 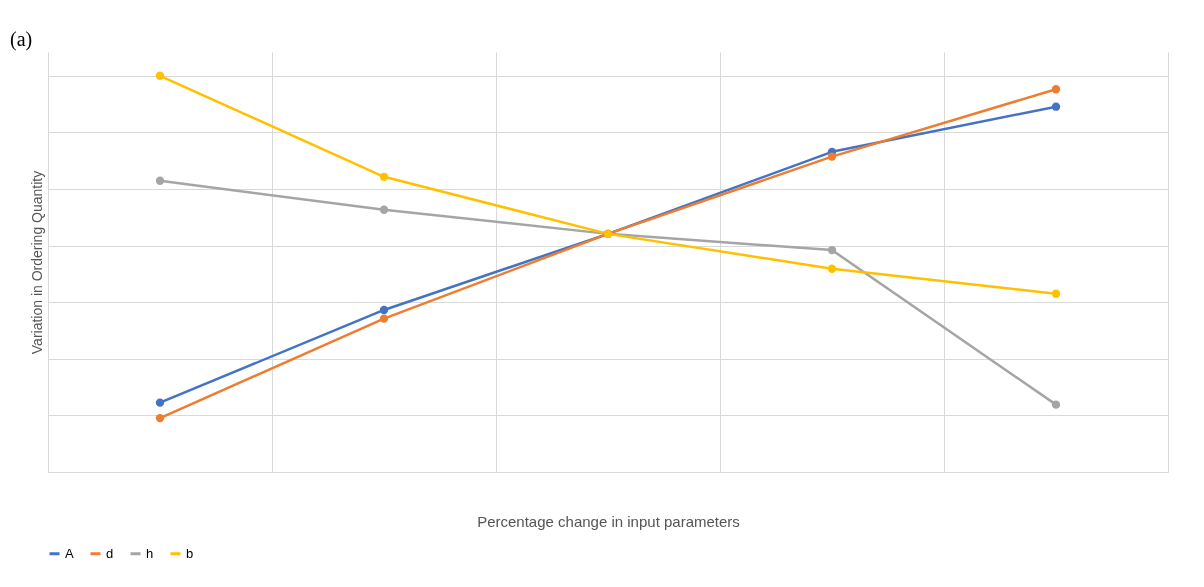 What do you see at coordinates (190, 553) in the screenshot?
I see `legend-label: b` at bounding box center [190, 553].